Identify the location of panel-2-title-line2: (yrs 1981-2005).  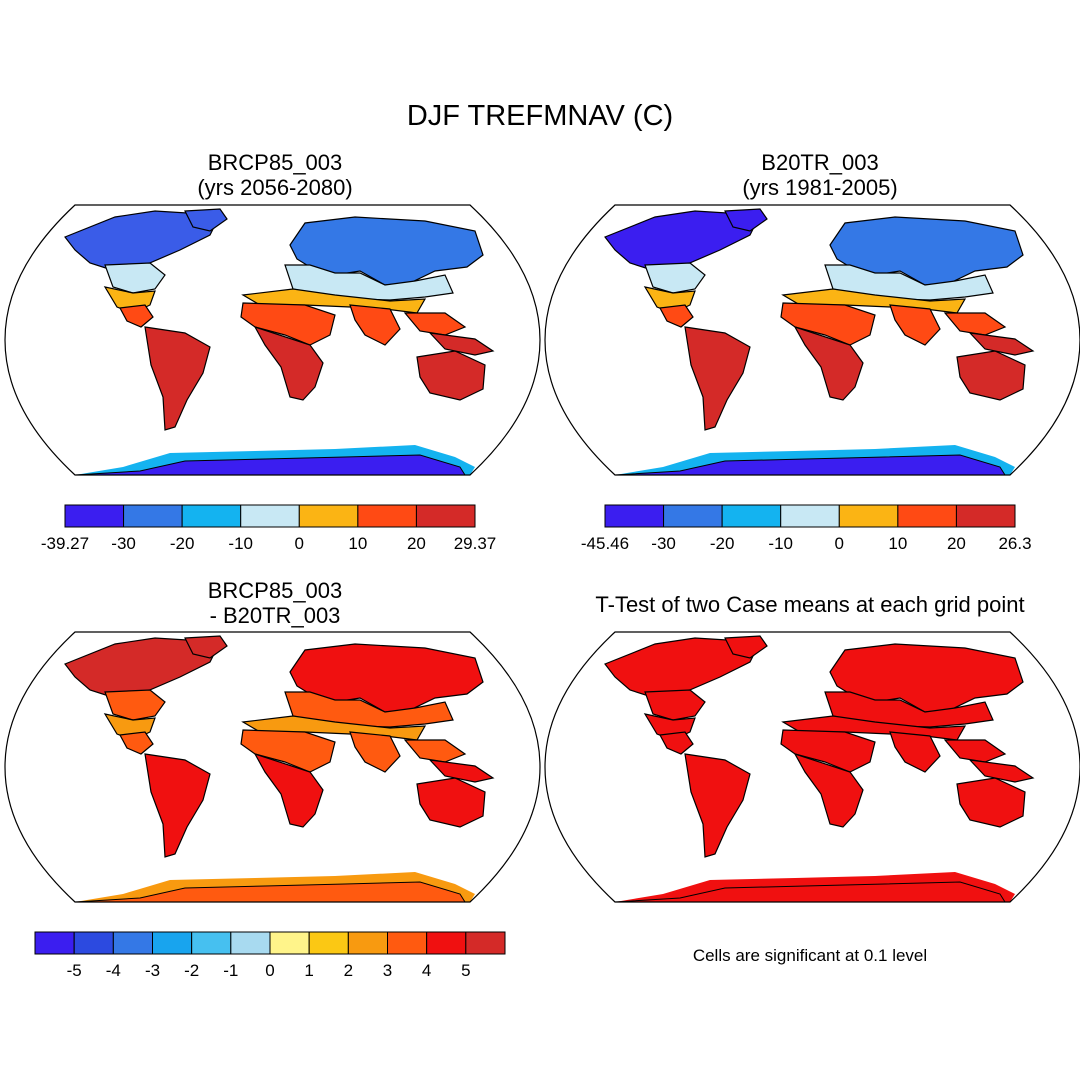
(820, 187).